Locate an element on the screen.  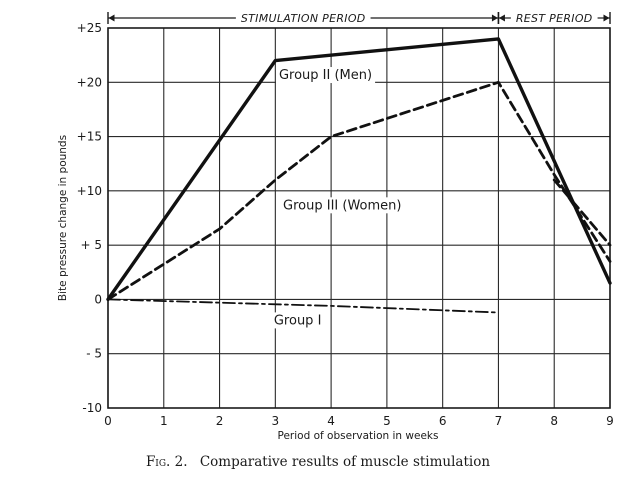
series-label: Group III (Women) is located at coordinates (342, 205).